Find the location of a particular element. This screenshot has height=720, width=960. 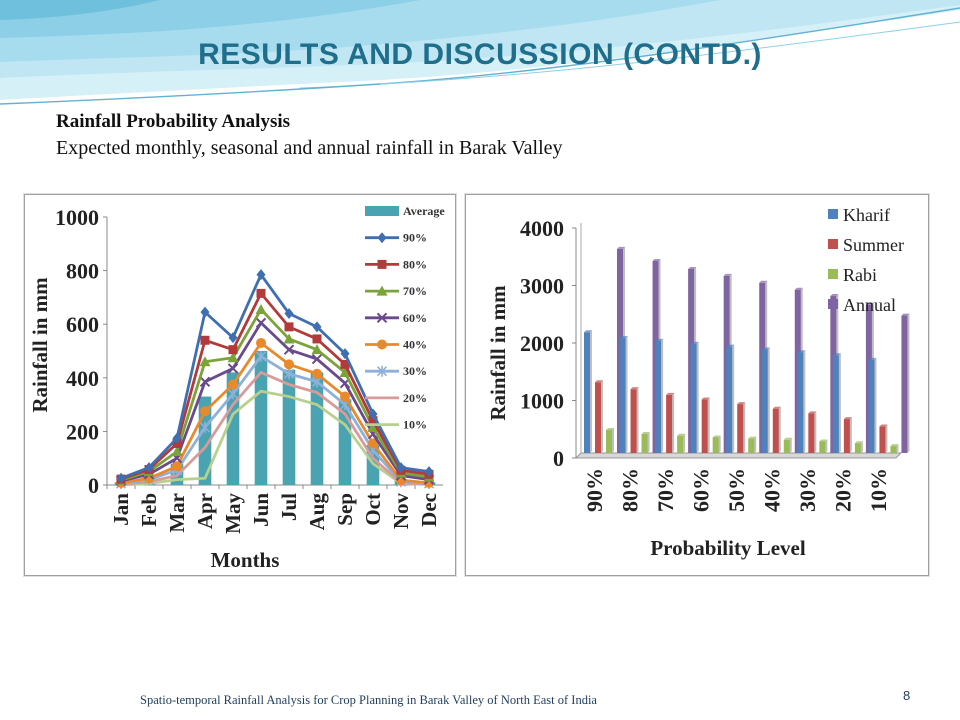

x-tick-label: 20% is located at coordinates (843, 490).